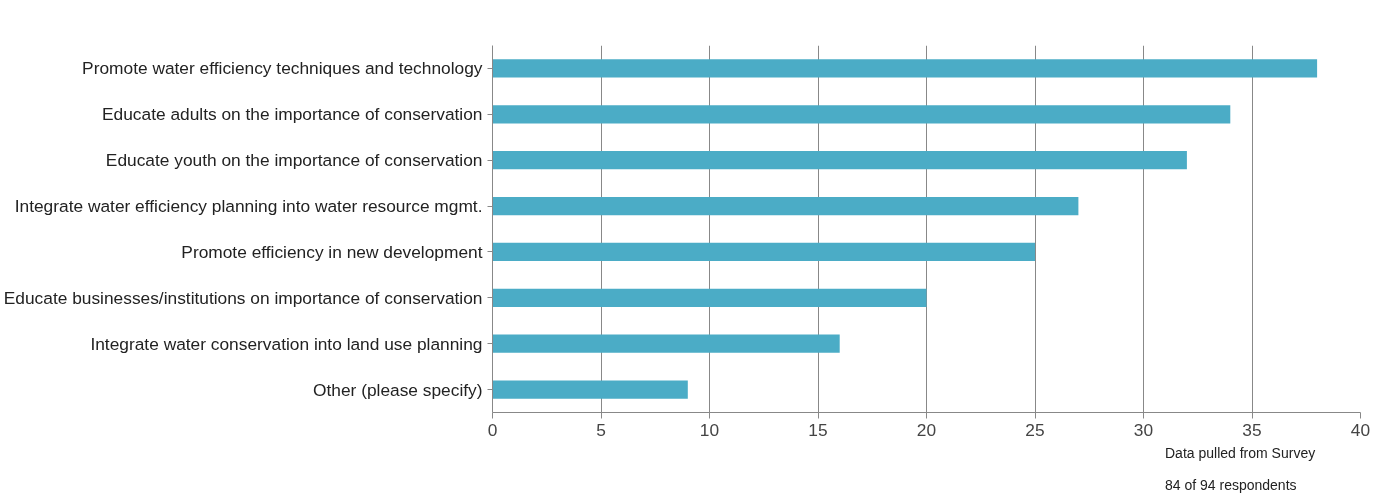 This screenshot has height=496, width=1390. What do you see at coordinates (332, 251) in the screenshot?
I see `y-tick-label: Promote efficiency in new development` at bounding box center [332, 251].